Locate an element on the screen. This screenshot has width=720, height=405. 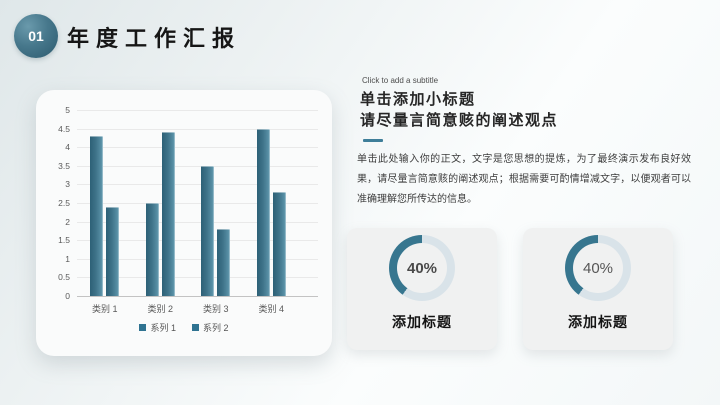
bar-系列 1-类别 2 is located at coordinates (152, 249).